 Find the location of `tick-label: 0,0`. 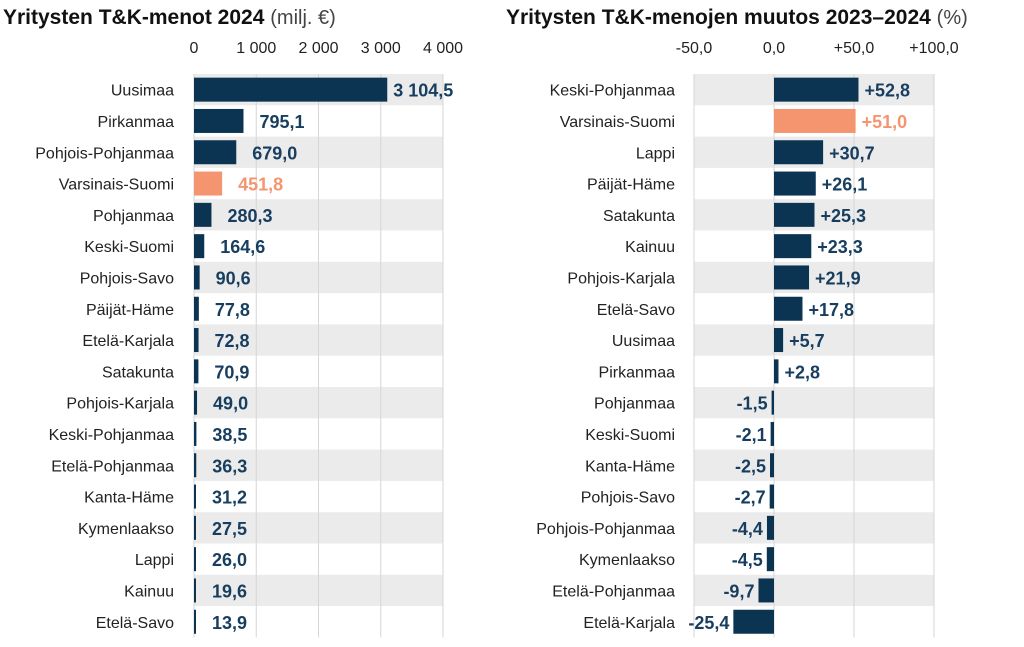

tick-label: 0,0 is located at coordinates (774, 48).